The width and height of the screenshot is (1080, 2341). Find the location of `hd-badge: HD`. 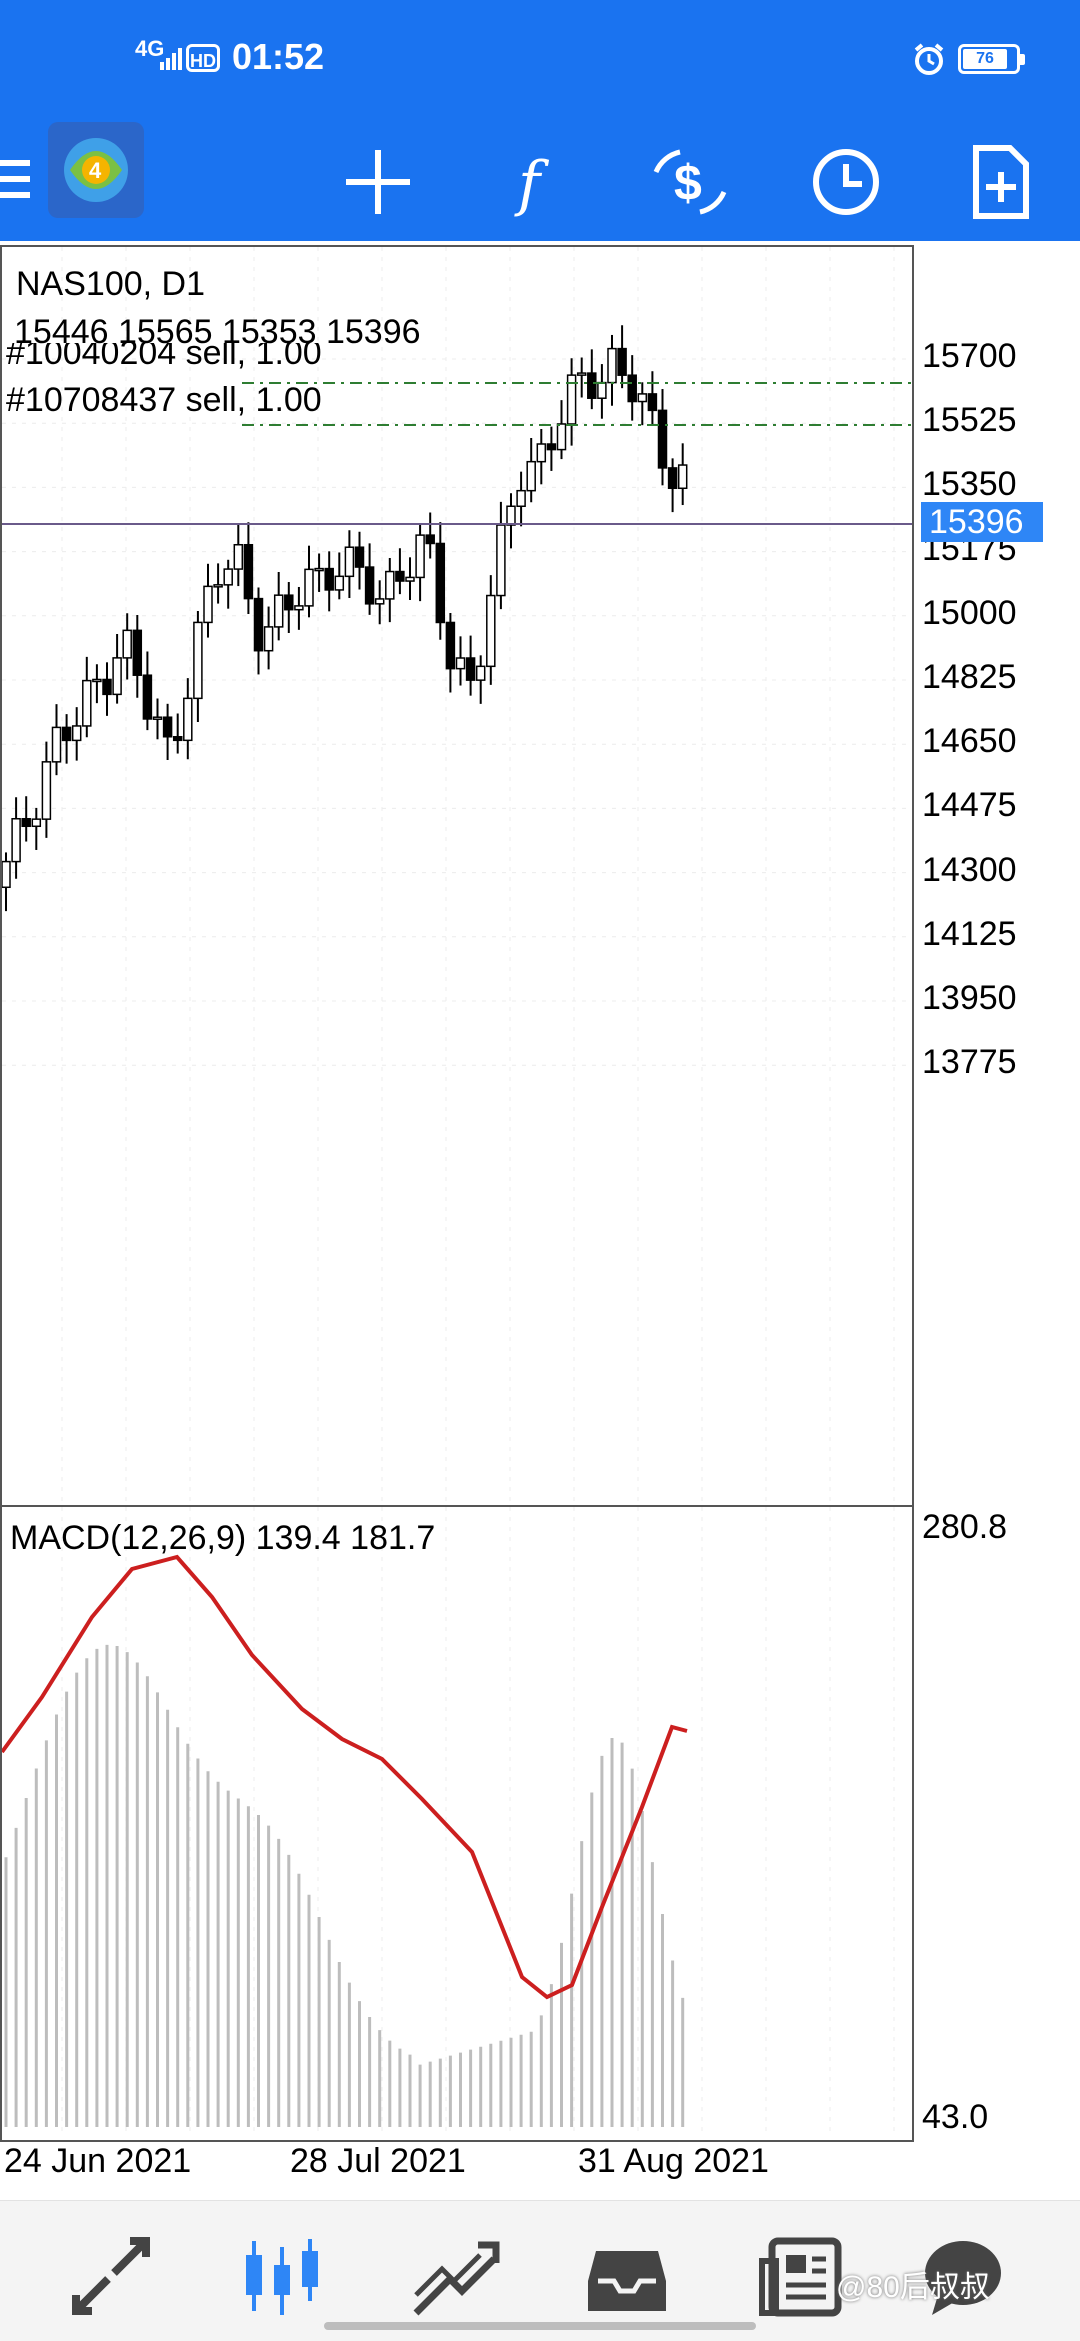

hd-badge: HD is located at coordinates (203, 58).